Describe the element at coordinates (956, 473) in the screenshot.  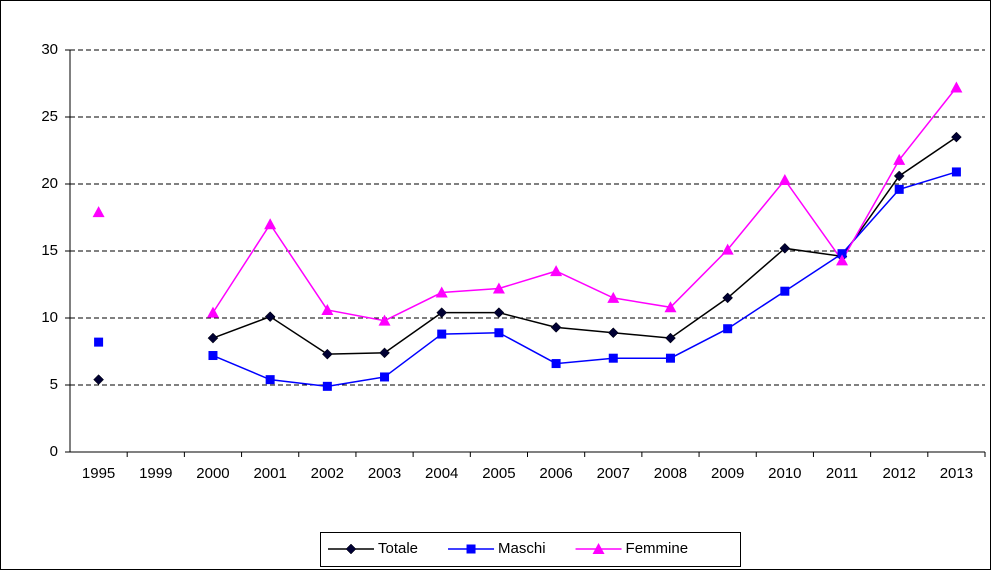
I see `x-tick-label: 2013` at that location.